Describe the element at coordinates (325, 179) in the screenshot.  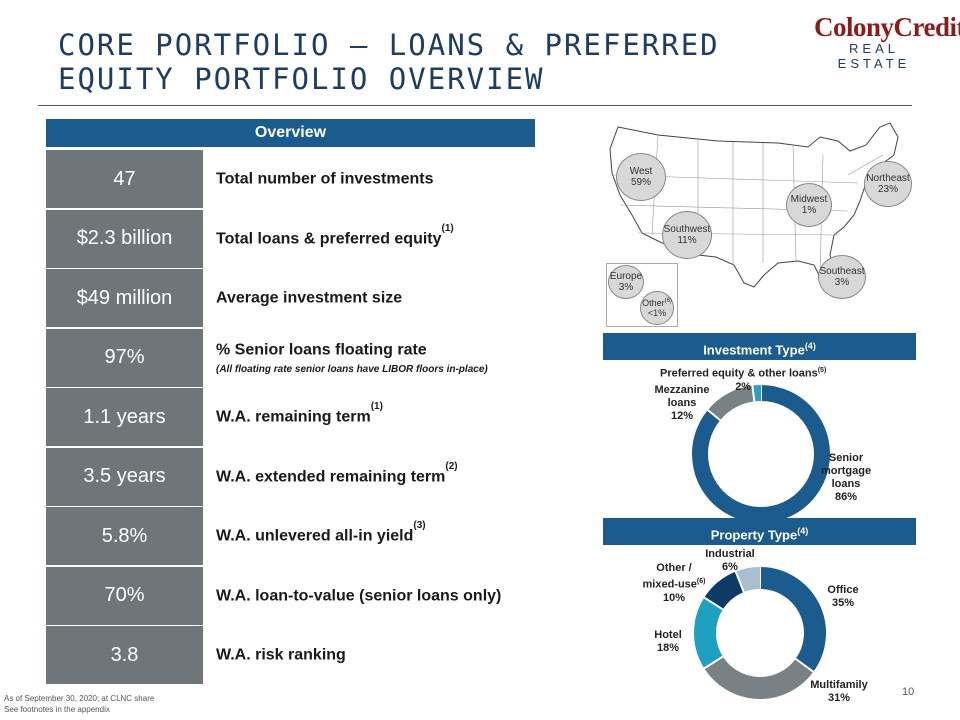
I see `overview-label: Total number of investments` at that location.